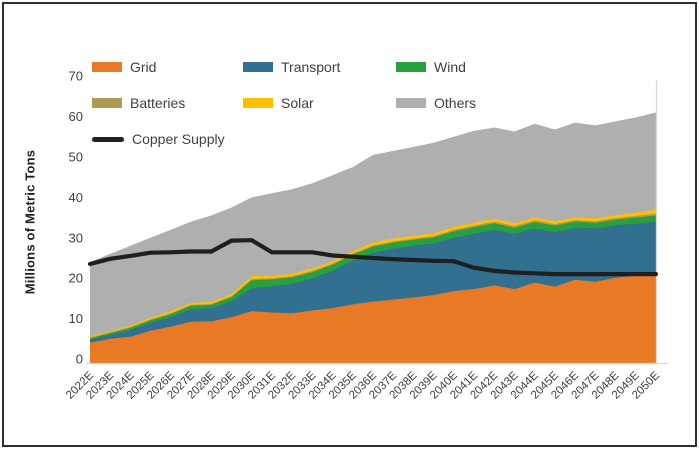 Image resolution: width=699 pixels, height=449 pixels. Describe the element at coordinates (178, 139) in the screenshot. I see `legend-label-copper-supply: Copper Supply` at that location.